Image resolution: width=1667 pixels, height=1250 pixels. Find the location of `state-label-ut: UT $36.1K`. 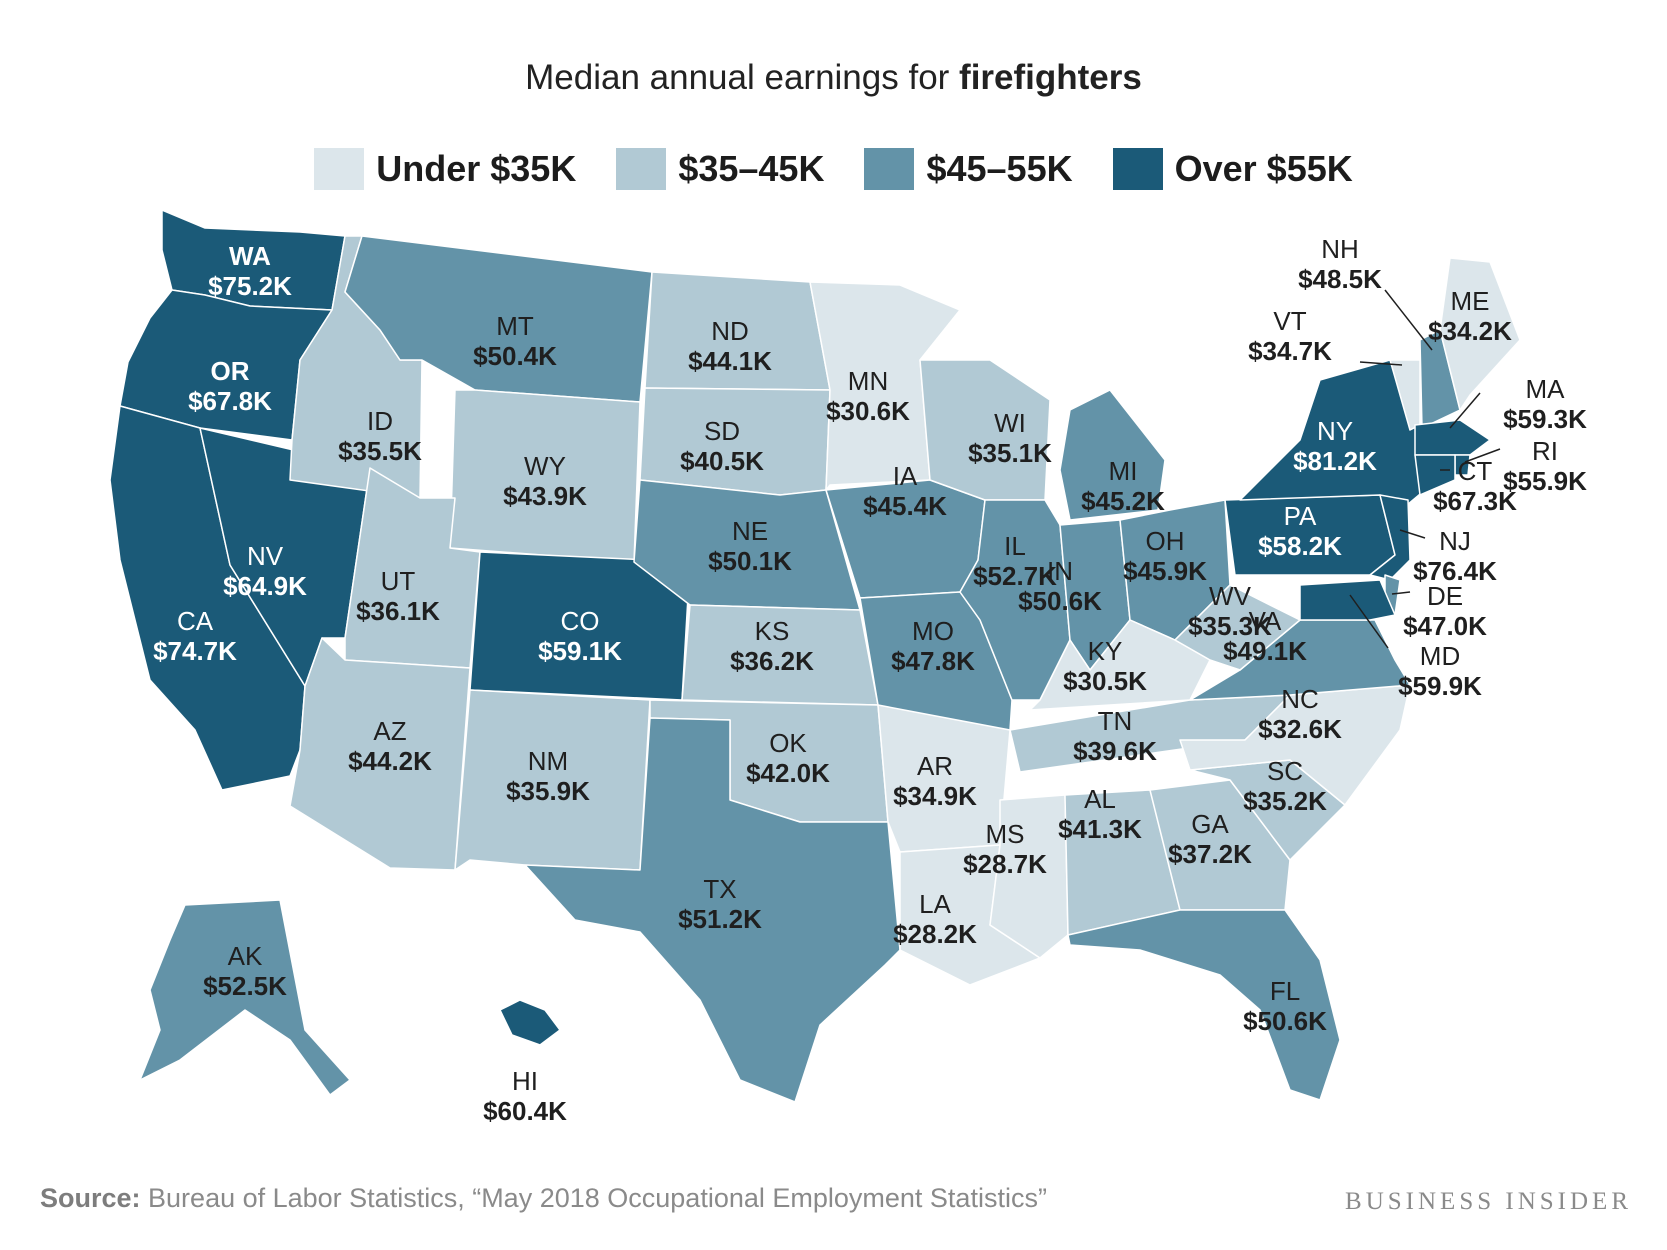

state-label-ut: UT $36.1K is located at coordinates (398, 596).